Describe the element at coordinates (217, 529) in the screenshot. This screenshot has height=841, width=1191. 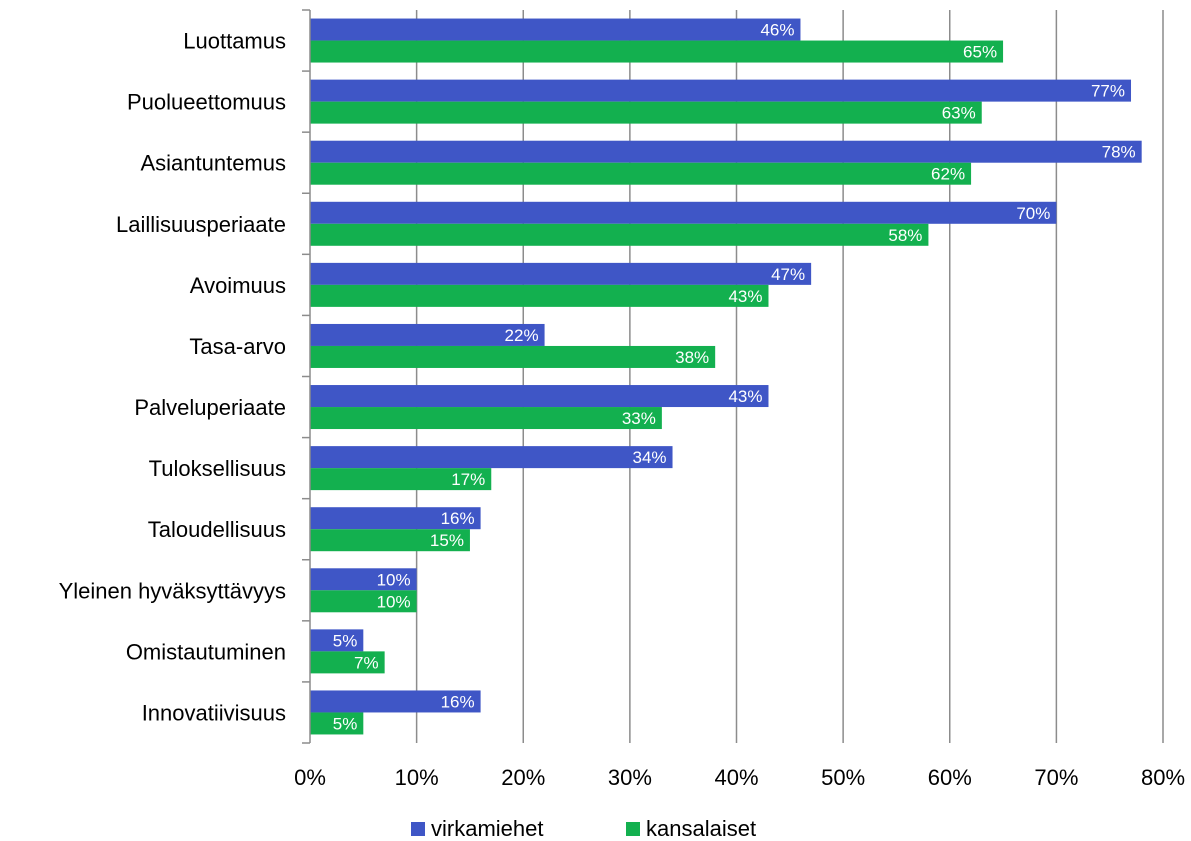
I see `category-label: Taloudellisuus` at that location.